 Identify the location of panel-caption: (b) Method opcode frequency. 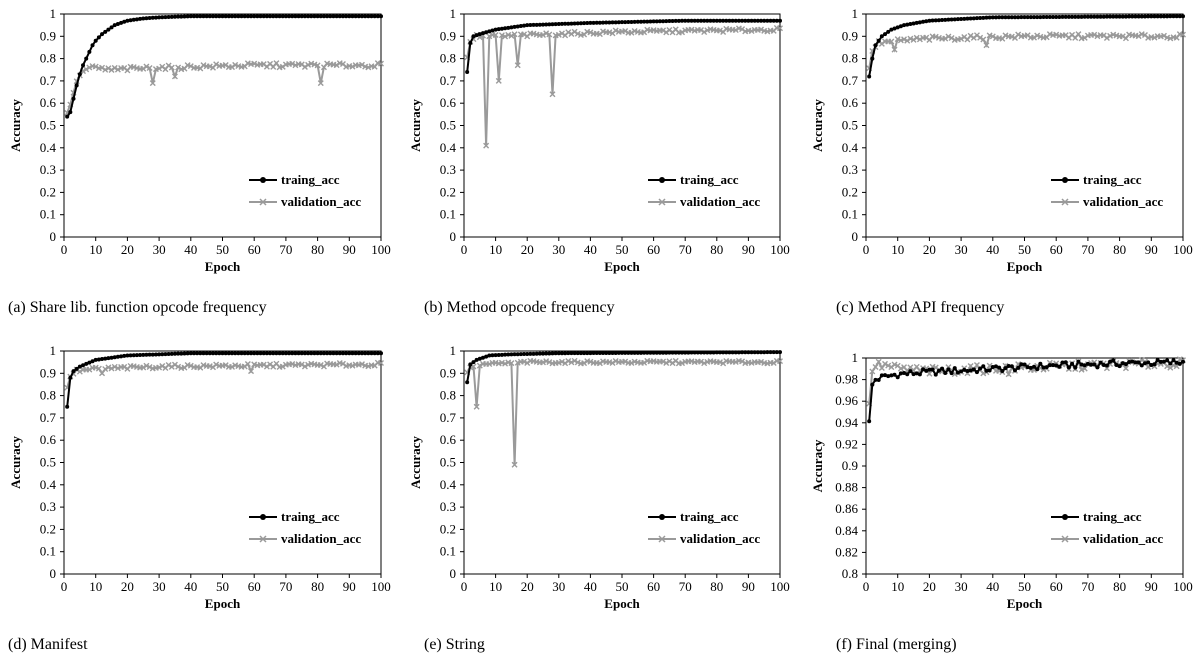
(519, 307).